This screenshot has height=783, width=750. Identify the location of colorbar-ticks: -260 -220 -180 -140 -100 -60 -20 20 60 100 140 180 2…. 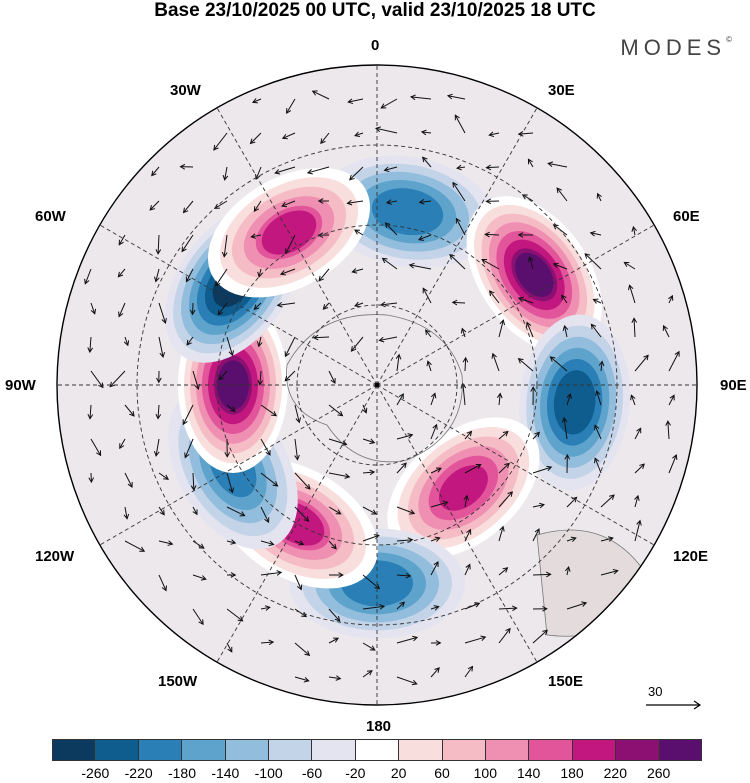
(377, 774).